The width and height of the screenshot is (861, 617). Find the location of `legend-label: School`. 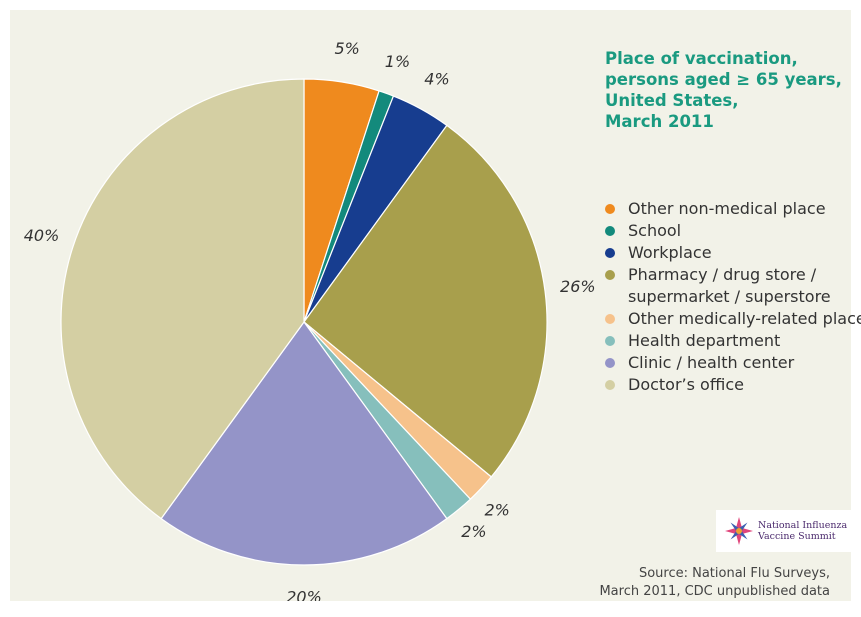

legend-label: School is located at coordinates (655, 230).